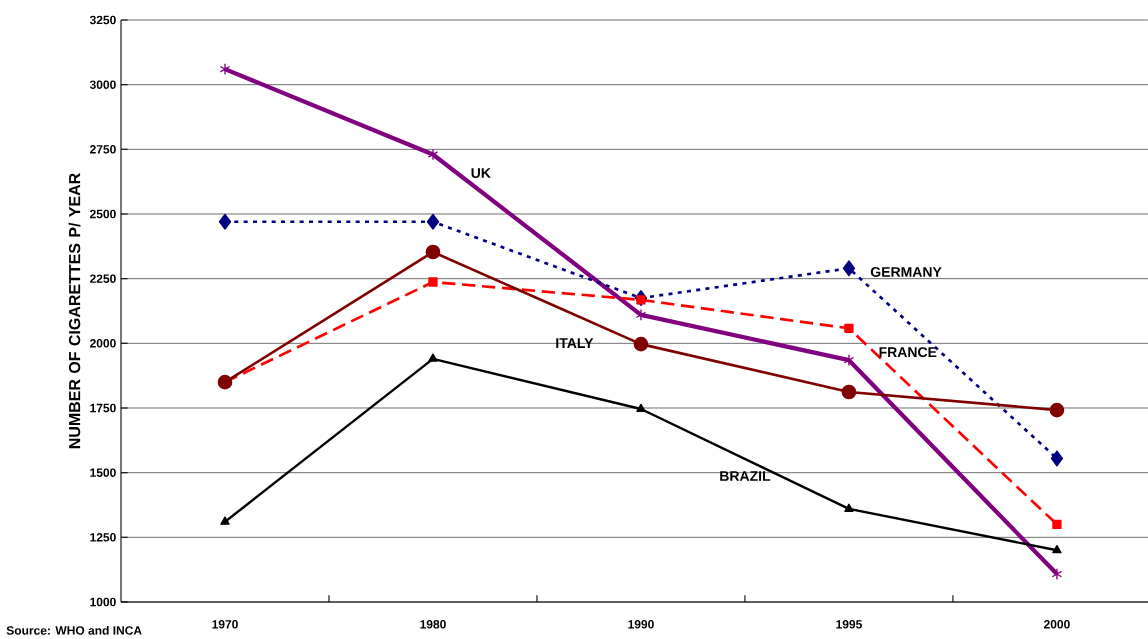  Describe the element at coordinates (906, 271) in the screenshot. I see `series-label: GERMANY` at that location.